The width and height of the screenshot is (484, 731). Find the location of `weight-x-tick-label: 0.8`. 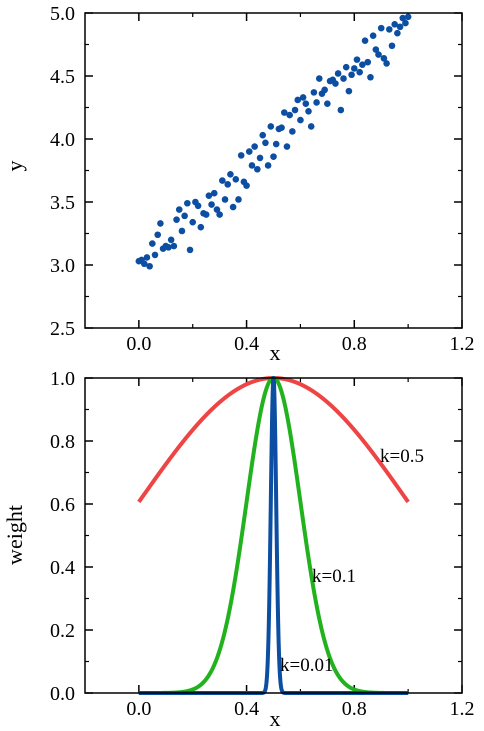

weight-x-tick-label: 0.8 is located at coordinates (354, 709).